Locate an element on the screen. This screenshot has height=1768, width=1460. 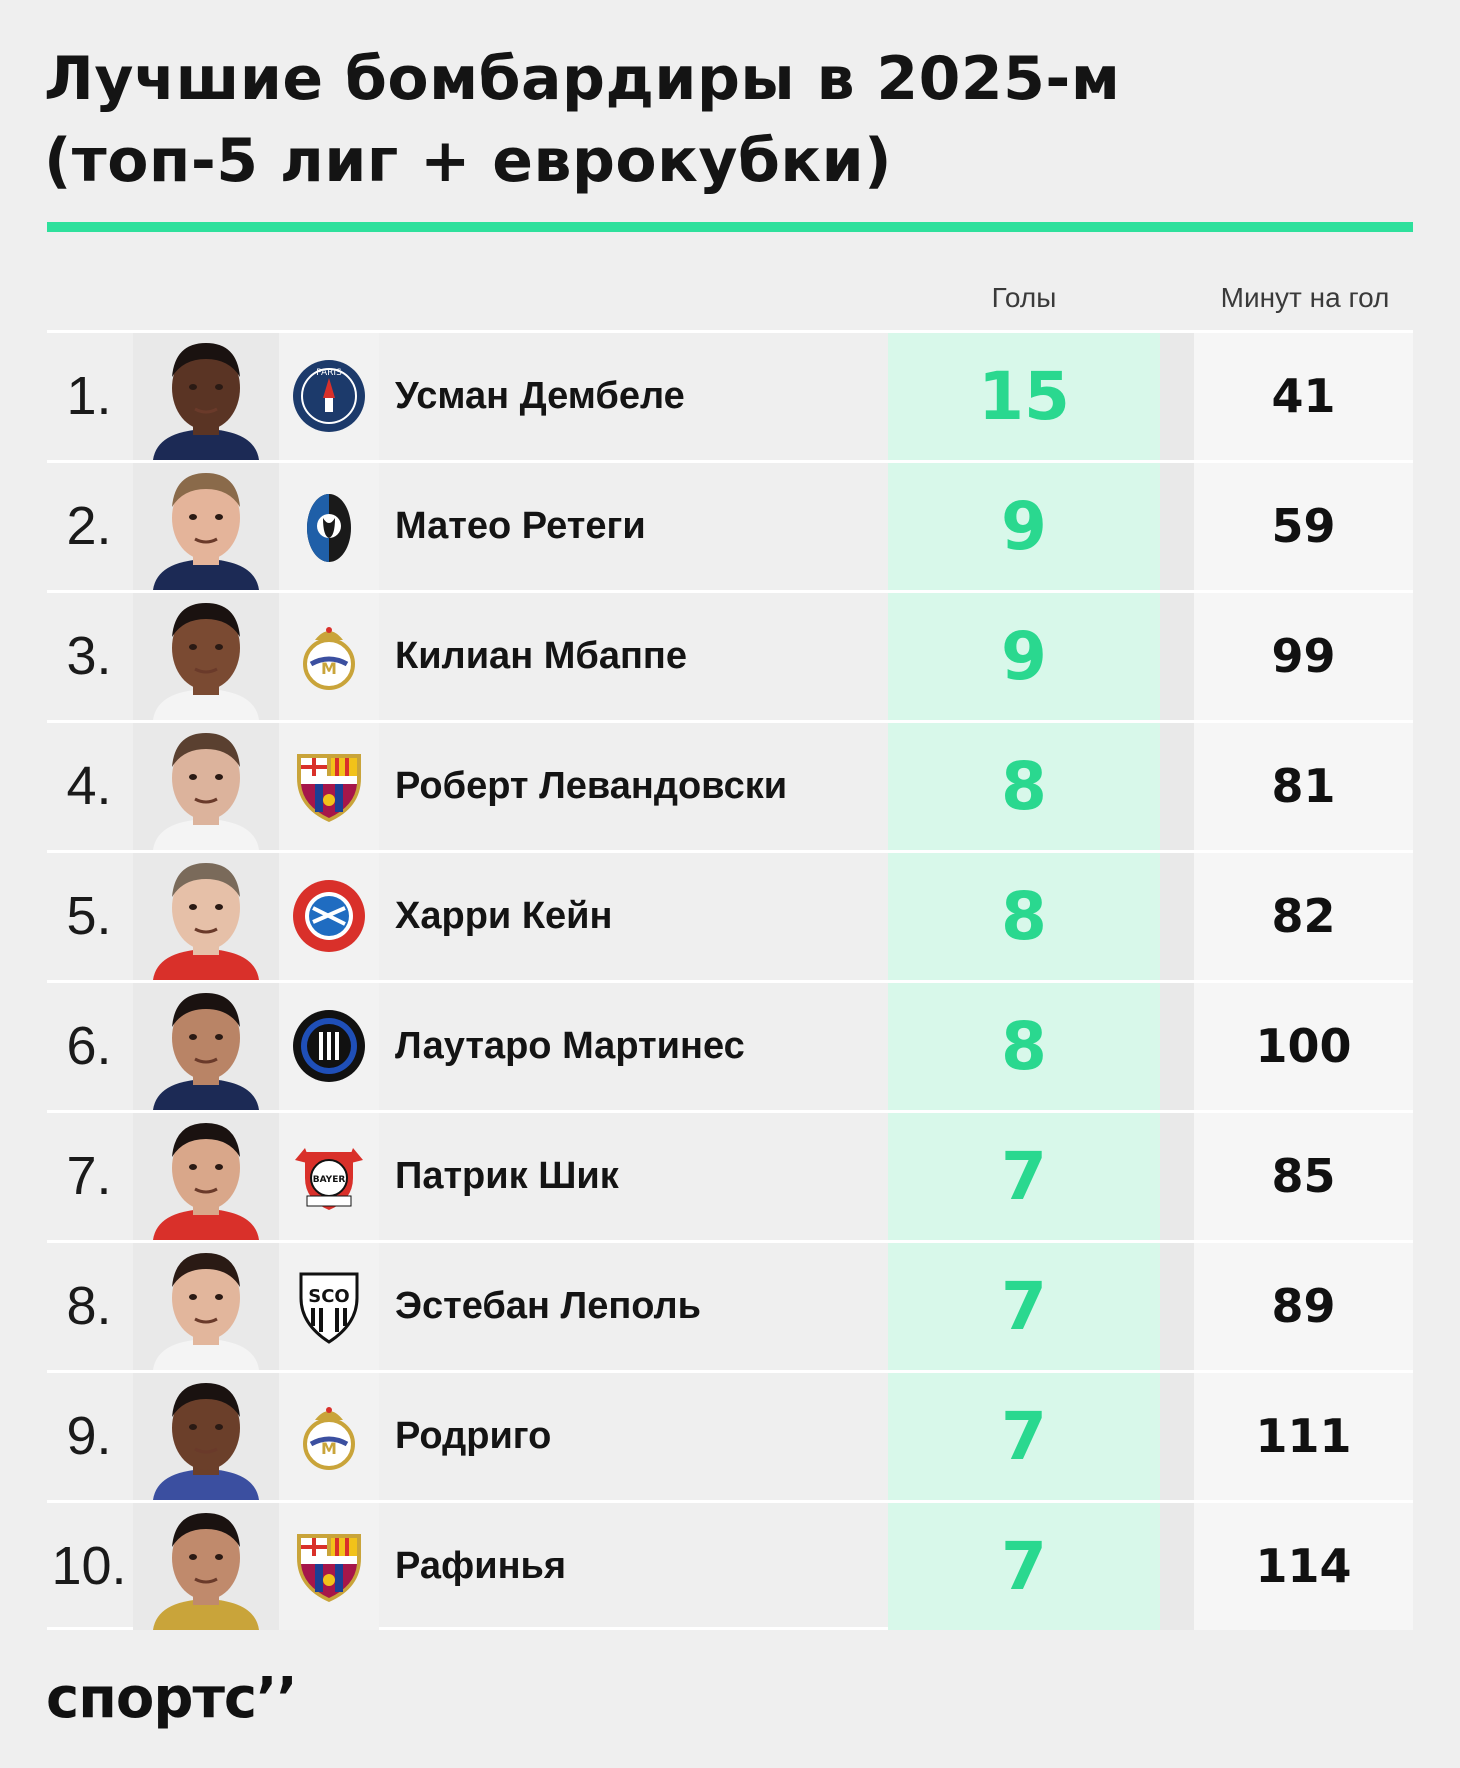
table-row: 10. Рафинья 7 114 is located at coordinates (730, 1565).